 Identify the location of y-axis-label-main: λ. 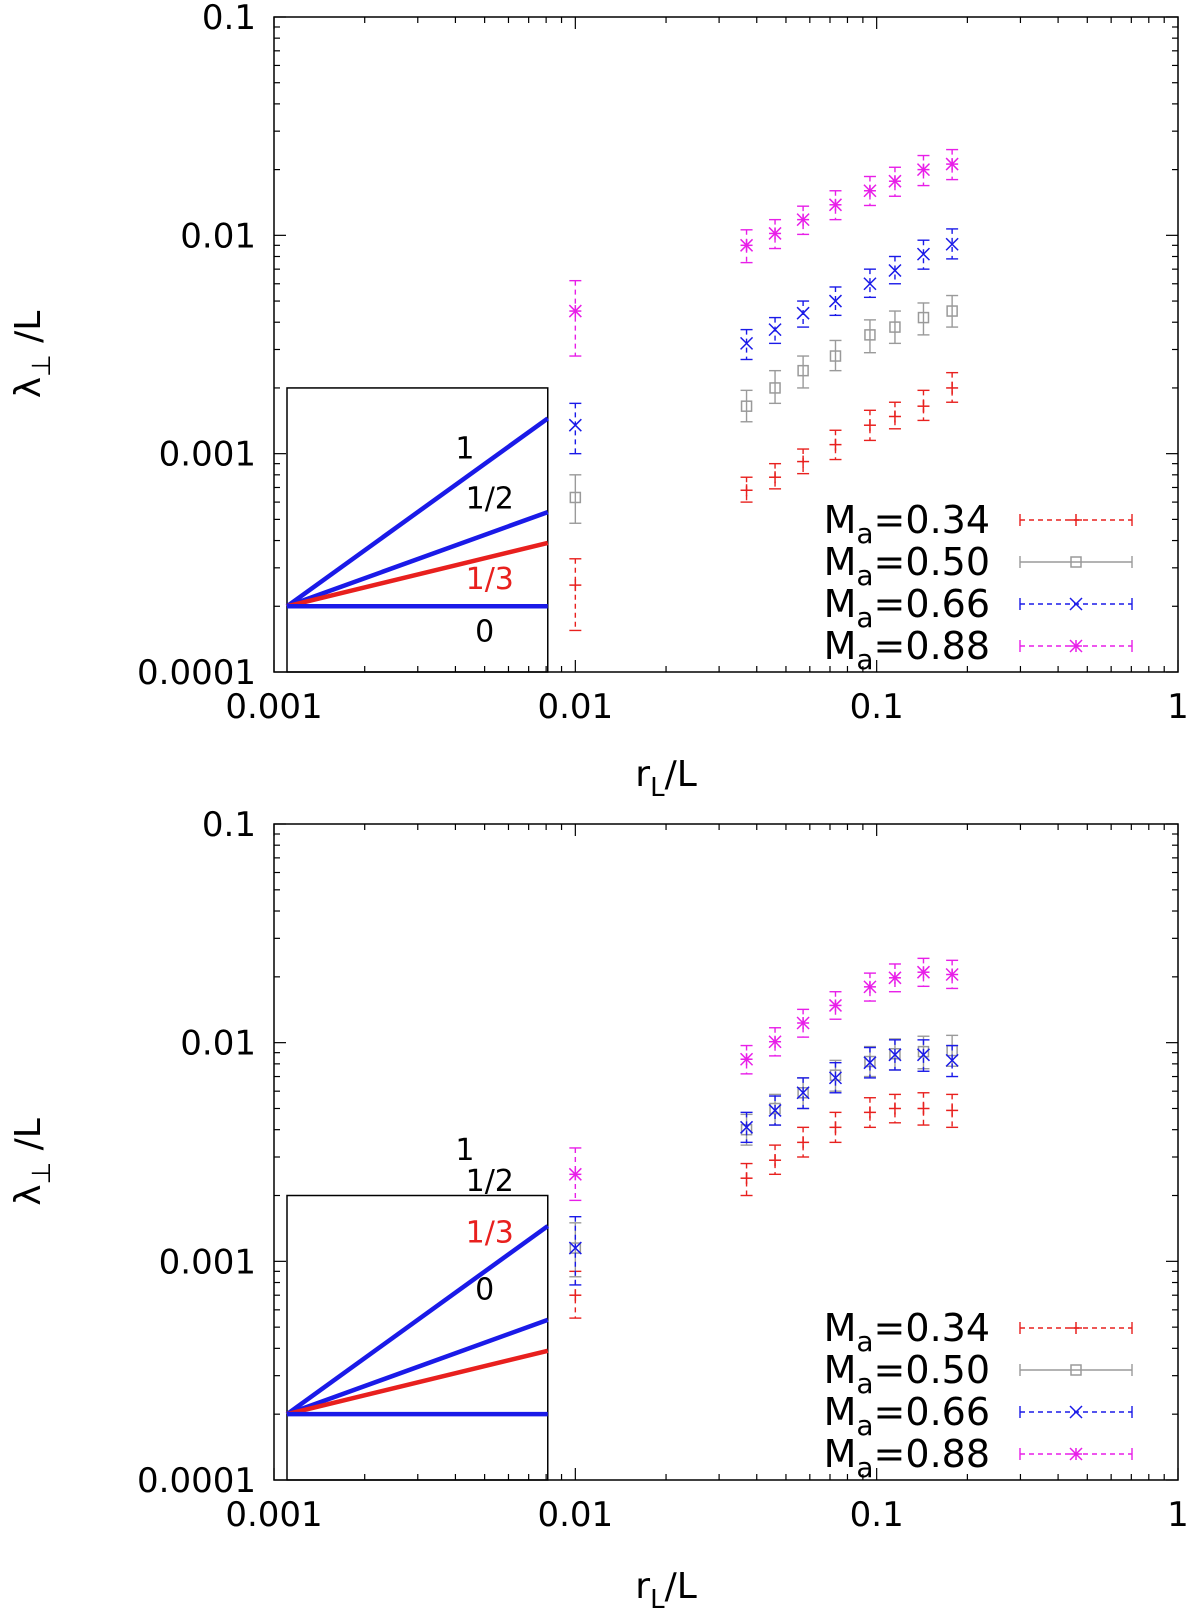
(28, 387).